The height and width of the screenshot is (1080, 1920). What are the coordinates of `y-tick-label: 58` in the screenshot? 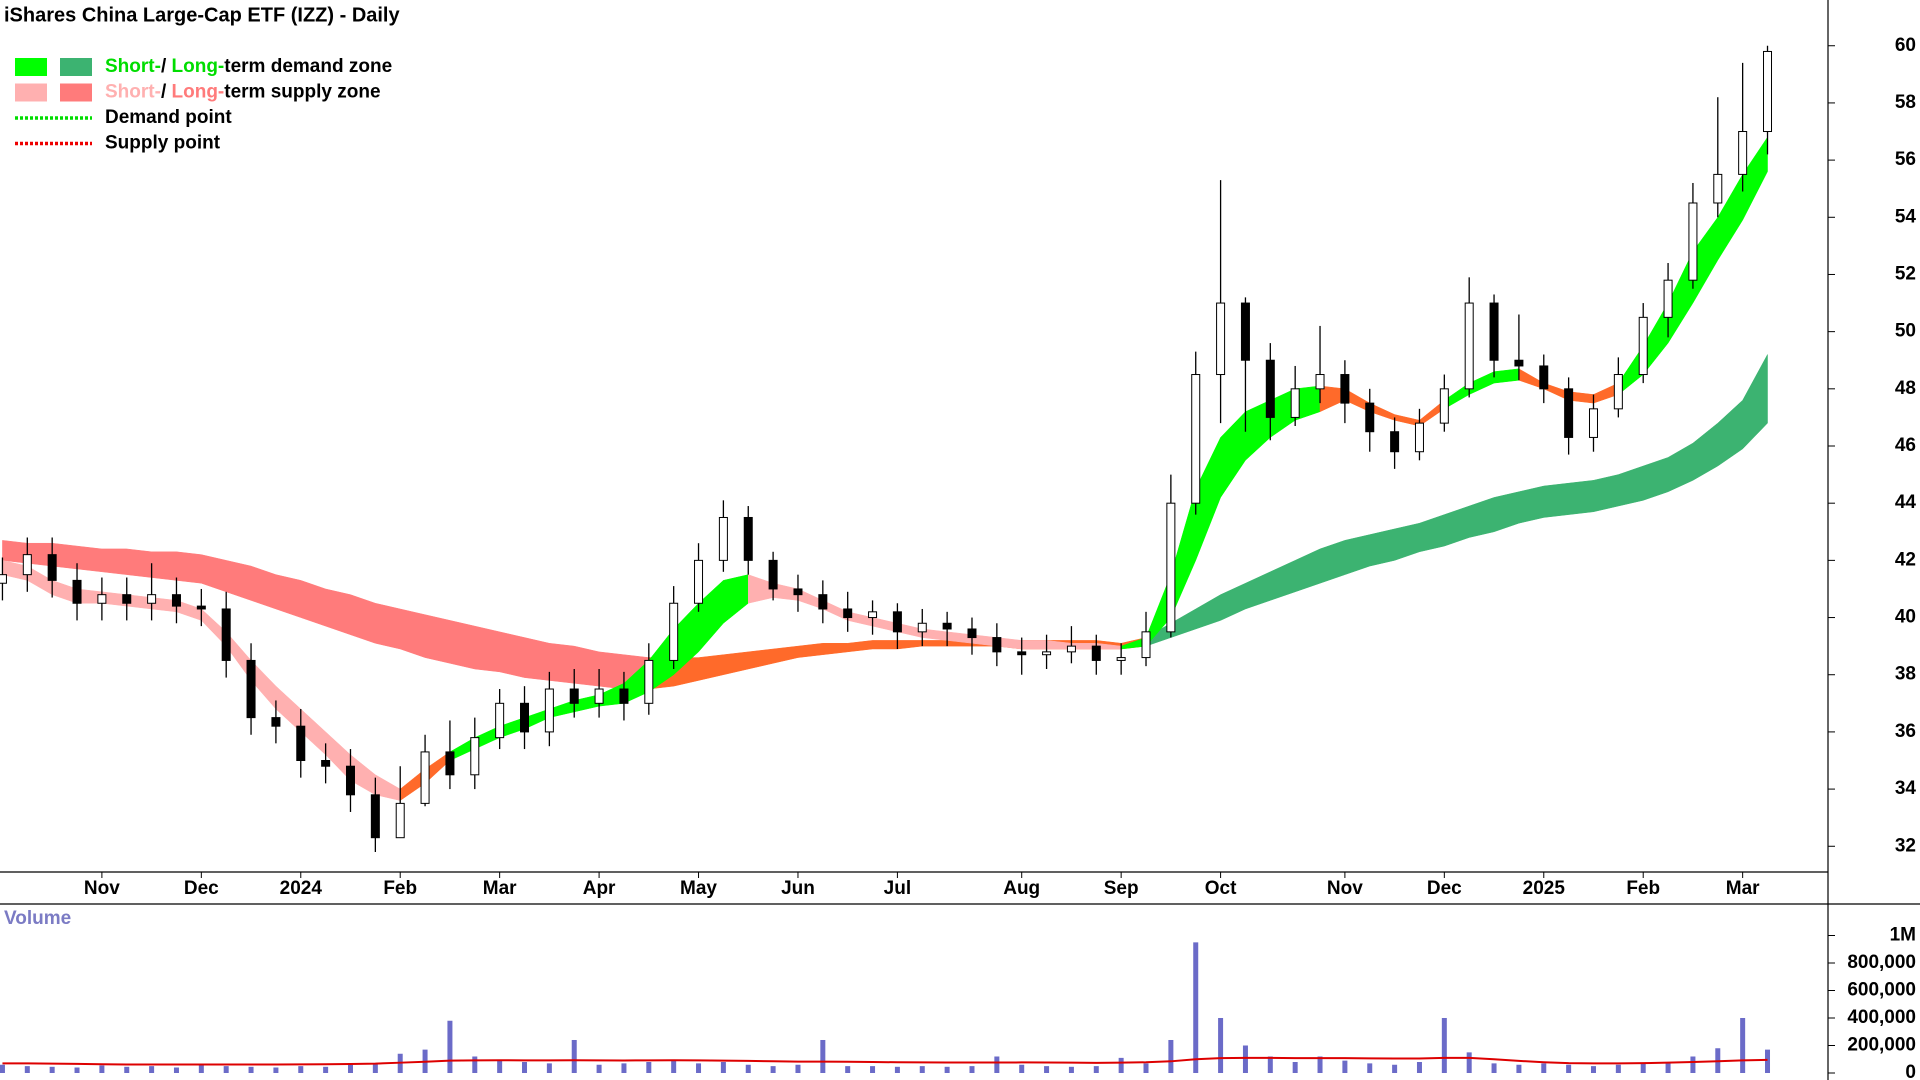 It's located at (1905, 102).